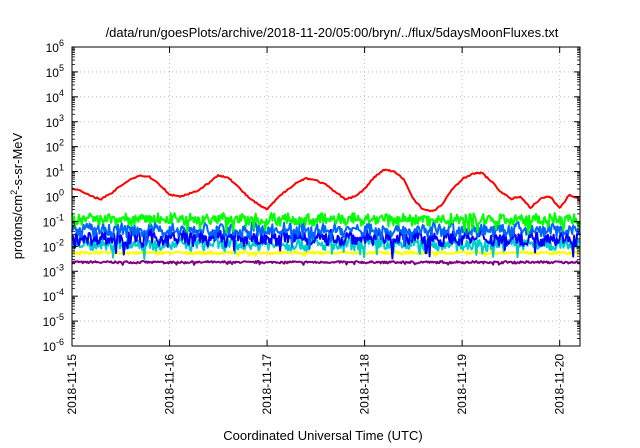  I want to click on y-tick-label: 10⁴, so click(55, 96).